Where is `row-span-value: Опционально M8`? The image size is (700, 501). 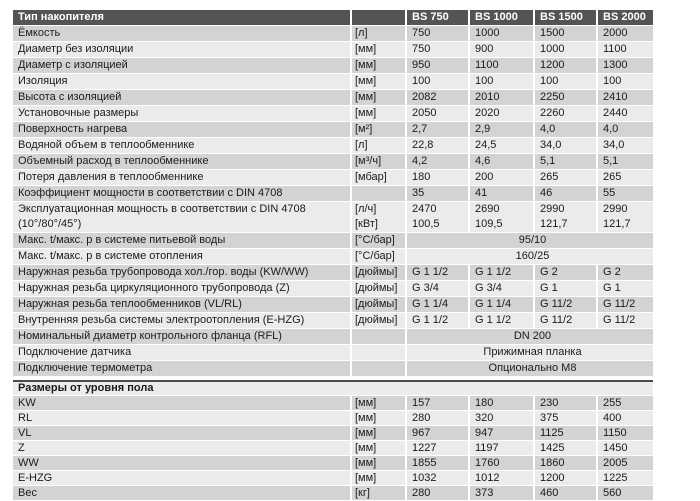
row-span-value: Опционально M8 is located at coordinates (530, 368).